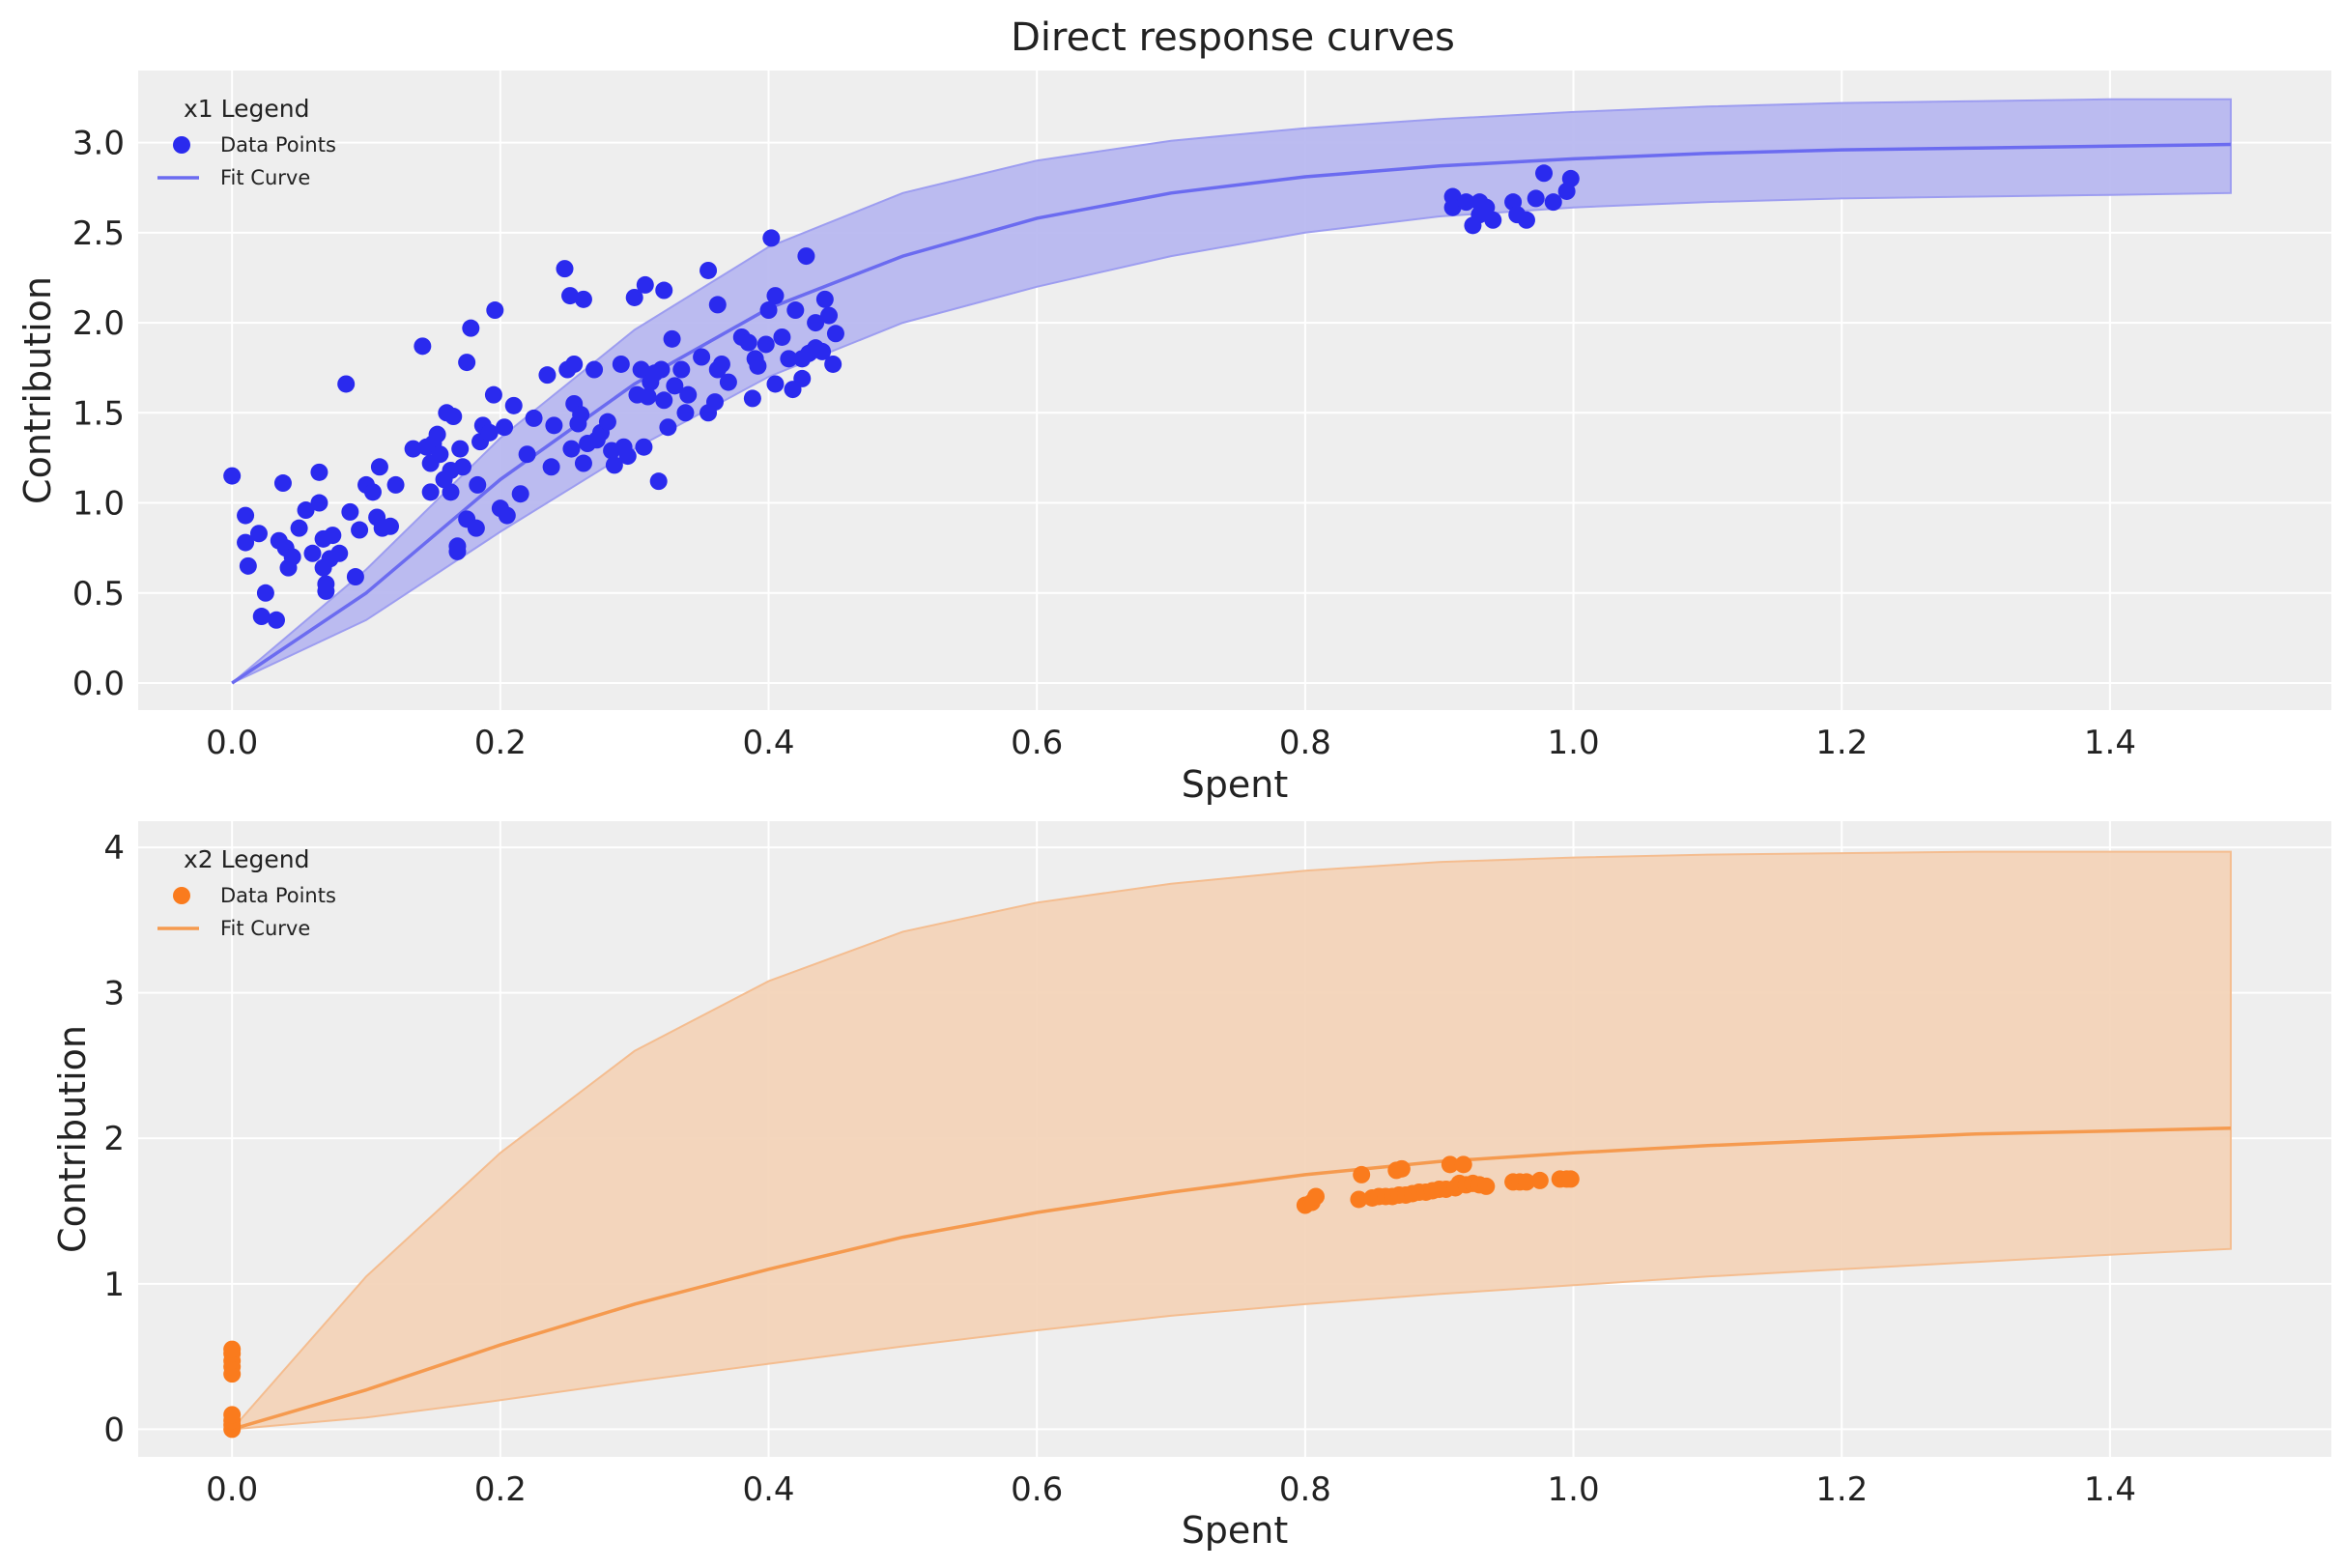  What do you see at coordinates (1842, 1489) in the screenshot?
I see `x-tick-label: 1.2` at bounding box center [1842, 1489].